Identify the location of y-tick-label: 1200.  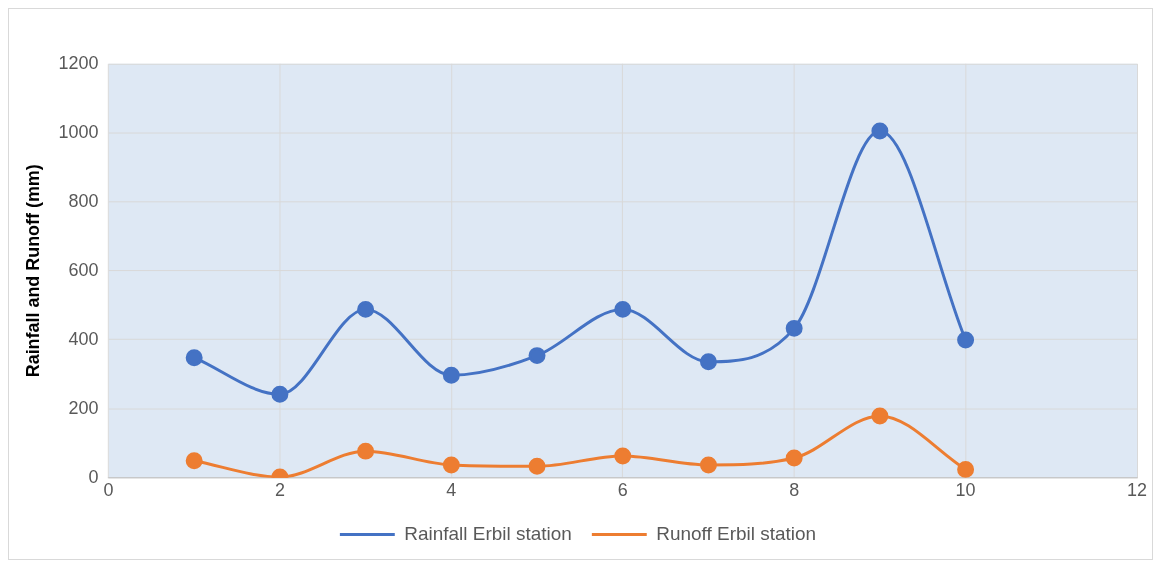
(78, 62).